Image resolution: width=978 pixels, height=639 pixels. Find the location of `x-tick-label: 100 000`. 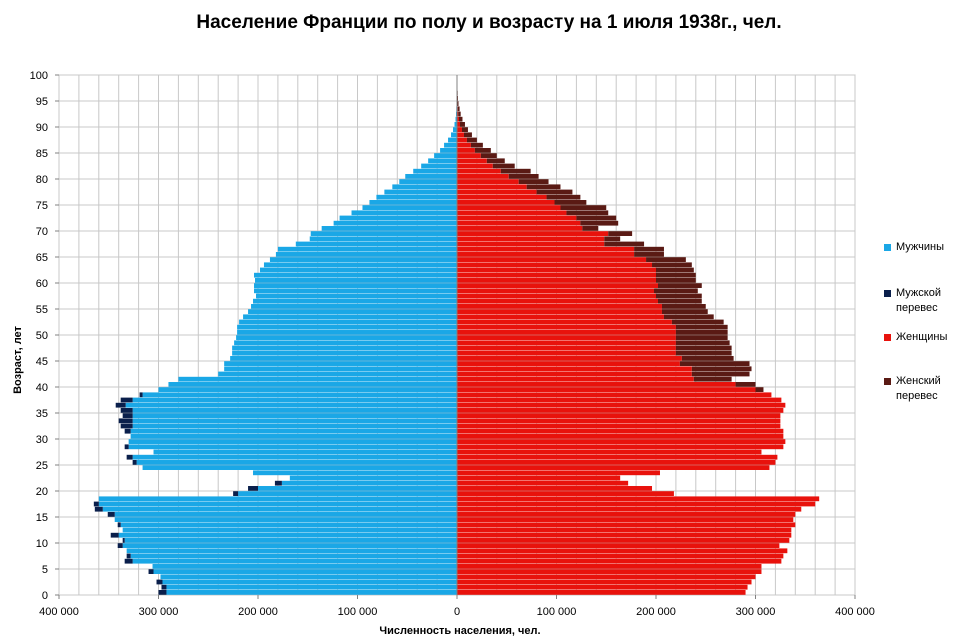

x-tick-label: 100 000 is located at coordinates (557, 612).